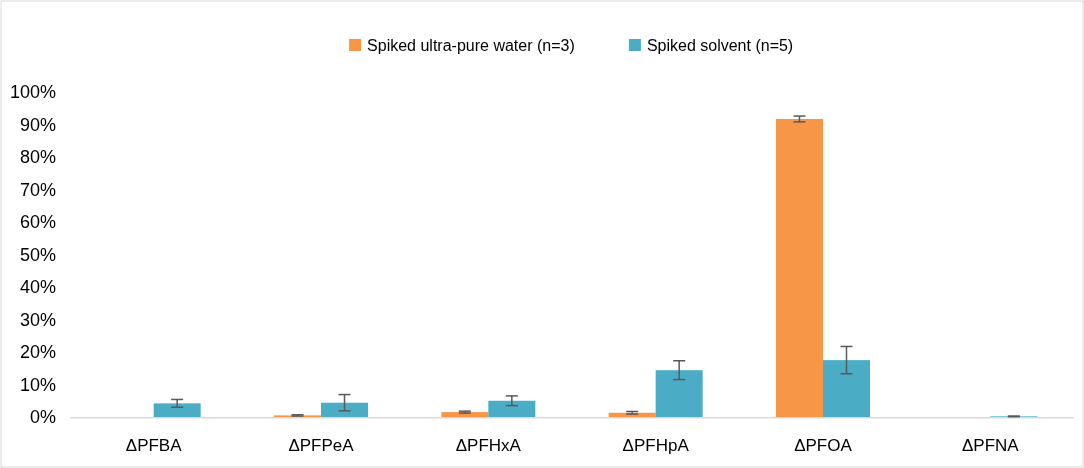 The width and height of the screenshot is (1084, 468). I want to click on y-tick-label: 30%, so click(37, 319).